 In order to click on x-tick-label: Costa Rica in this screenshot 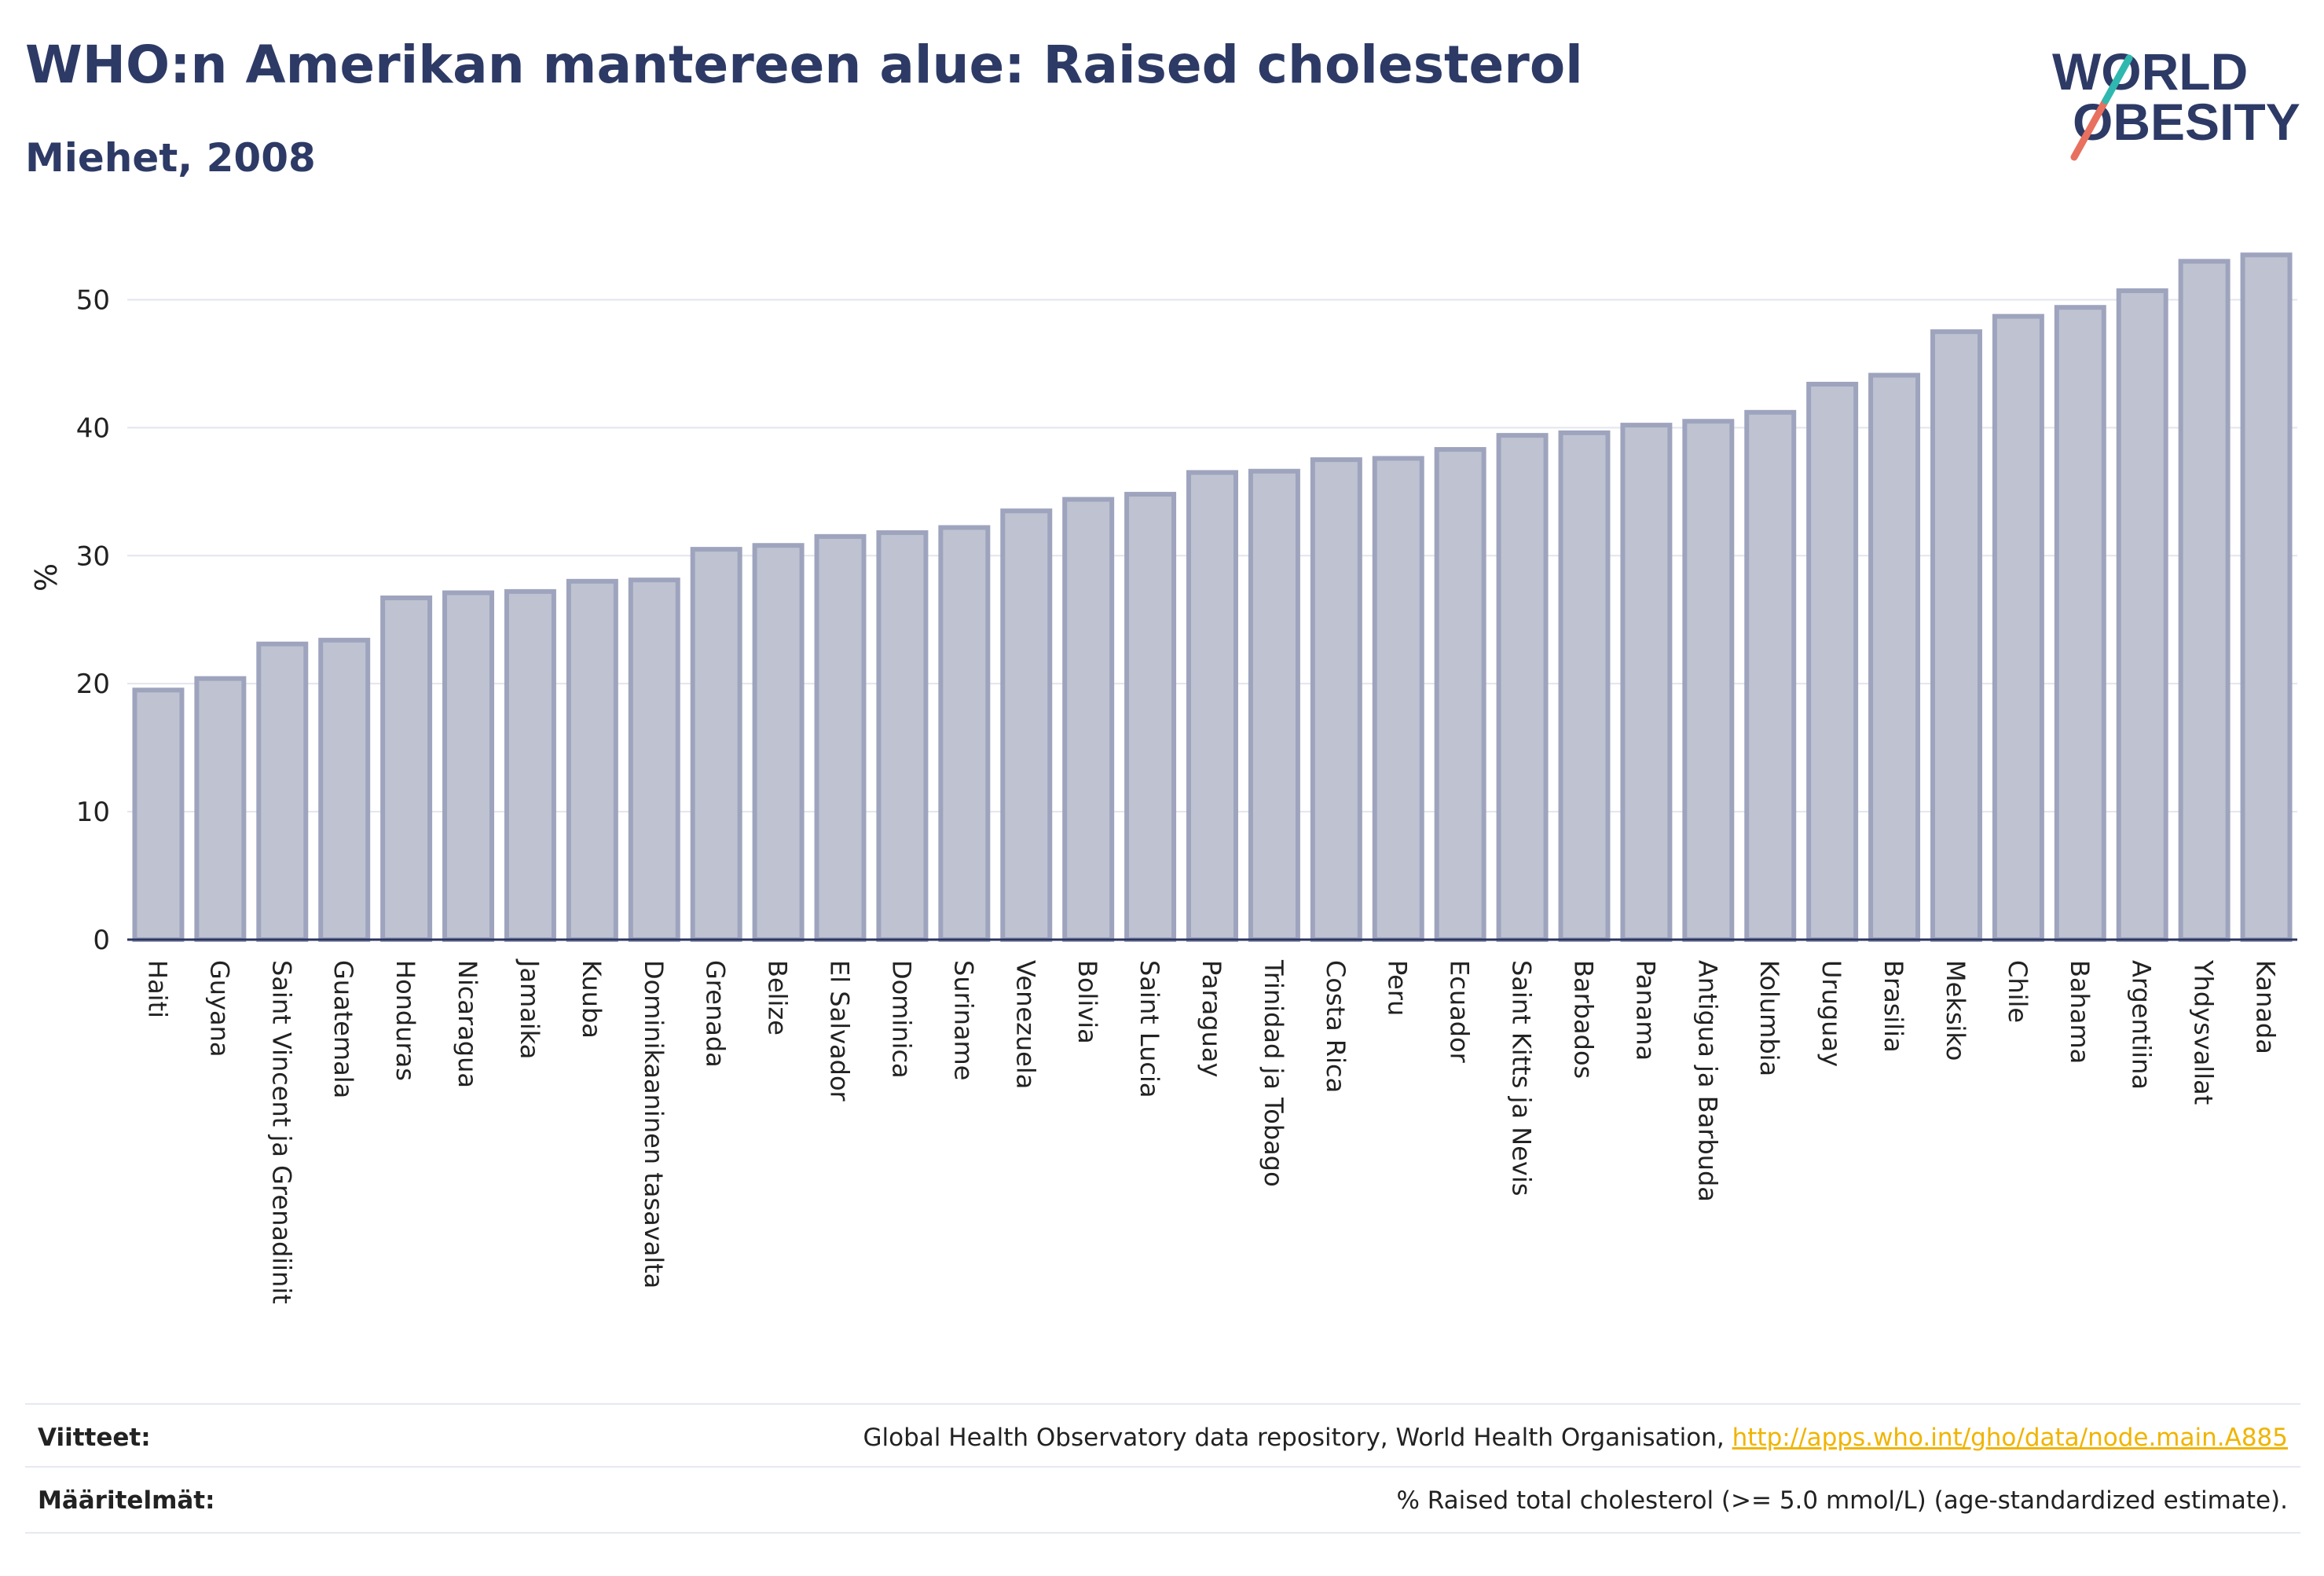, I will do `click(1336, 1026)`.